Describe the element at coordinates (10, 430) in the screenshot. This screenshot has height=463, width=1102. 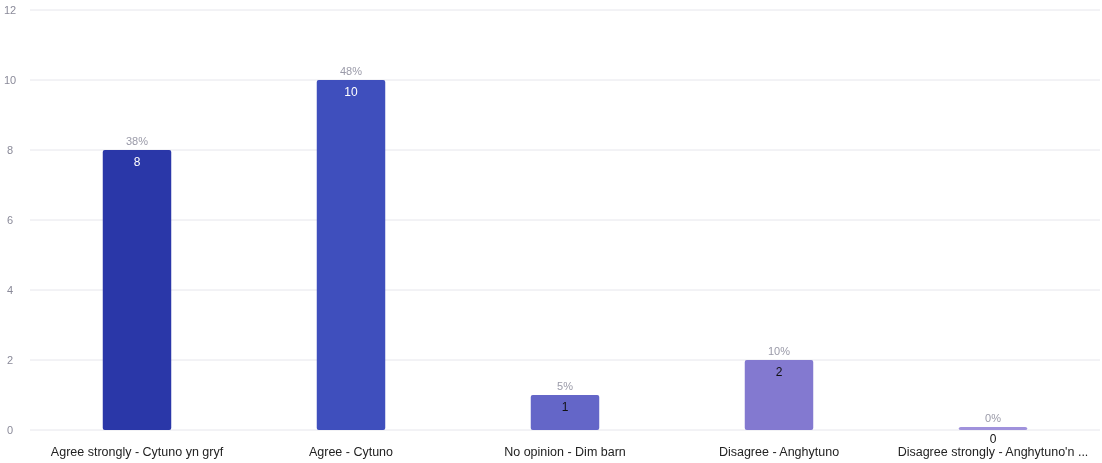
I see `y-tick-label: 0` at that location.